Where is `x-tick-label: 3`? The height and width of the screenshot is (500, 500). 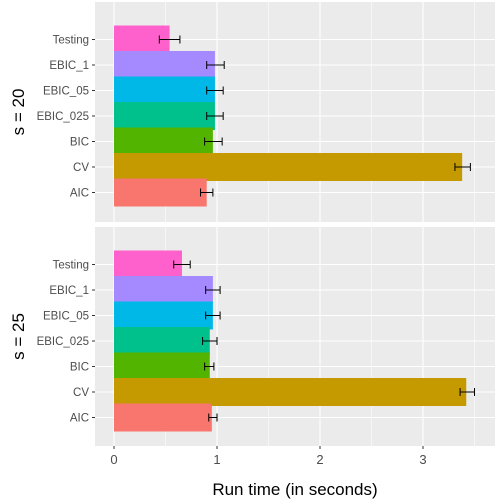 x-tick-label: 3 is located at coordinates (422, 459).